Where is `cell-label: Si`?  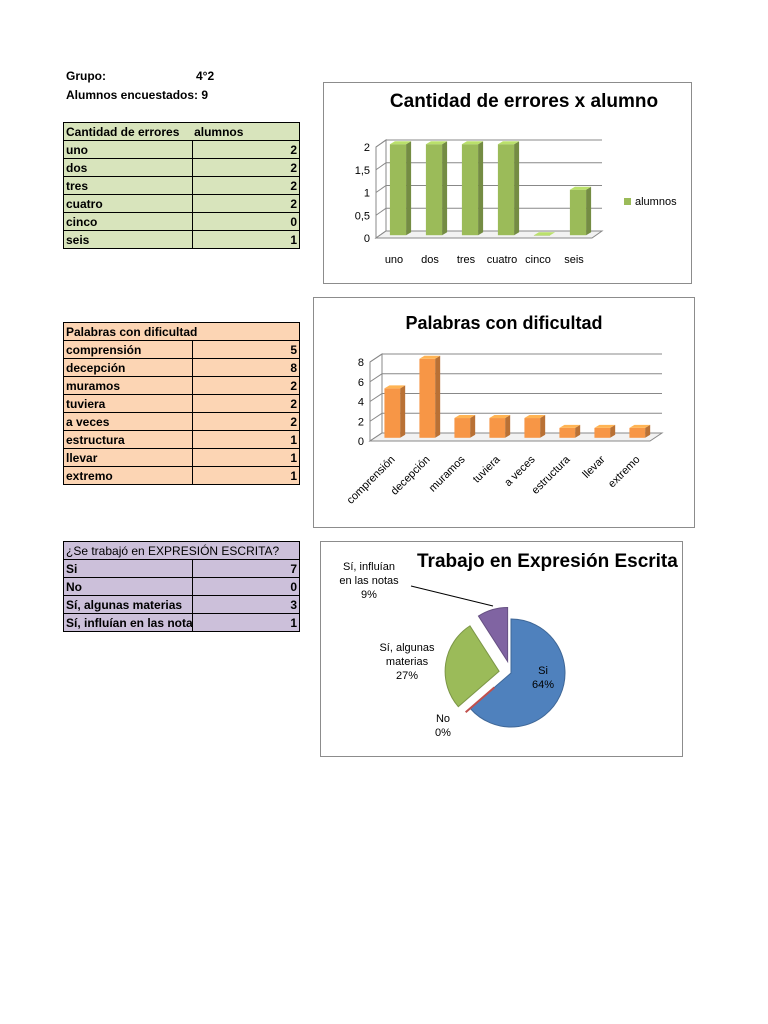 cell-label: Si is located at coordinates (128, 568).